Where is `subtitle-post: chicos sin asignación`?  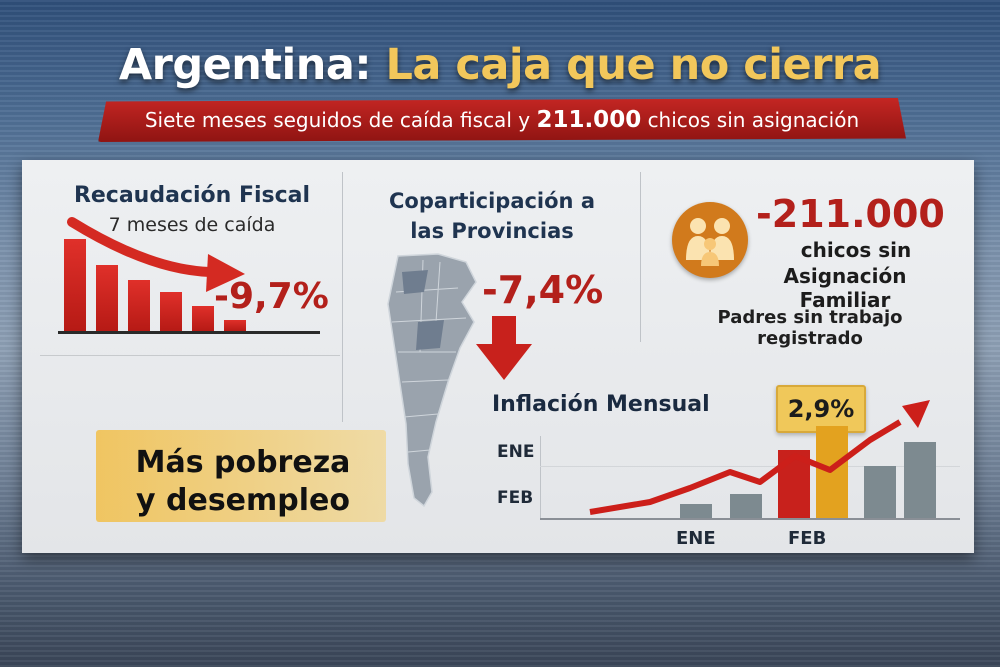 subtitle-post: chicos sin asignación is located at coordinates (753, 120).